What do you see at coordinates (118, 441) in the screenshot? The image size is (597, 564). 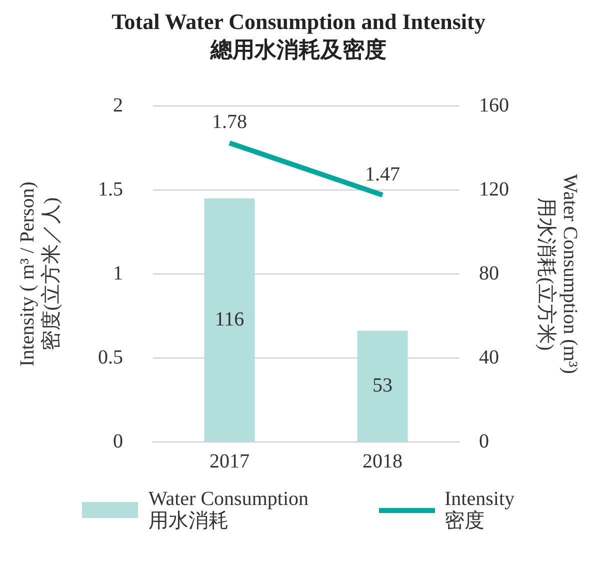 I see `y-tick-label: 0` at bounding box center [118, 441].